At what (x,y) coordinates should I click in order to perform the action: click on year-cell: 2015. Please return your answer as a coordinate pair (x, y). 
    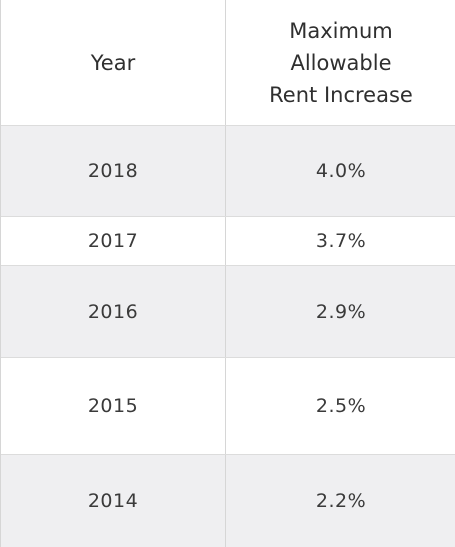
    Looking at the image, I should click on (113, 406).